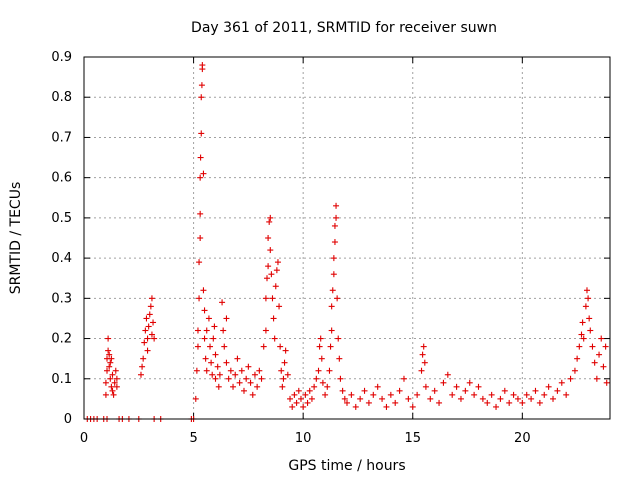  I want to click on x-tick-label: 5, so click(193, 438).